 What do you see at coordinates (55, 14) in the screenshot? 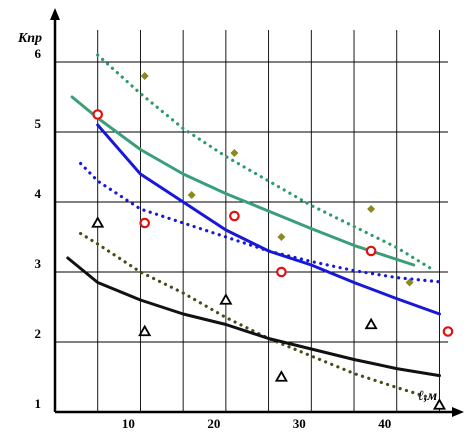
I see `y-axis-arrow-icon` at bounding box center [55, 14].